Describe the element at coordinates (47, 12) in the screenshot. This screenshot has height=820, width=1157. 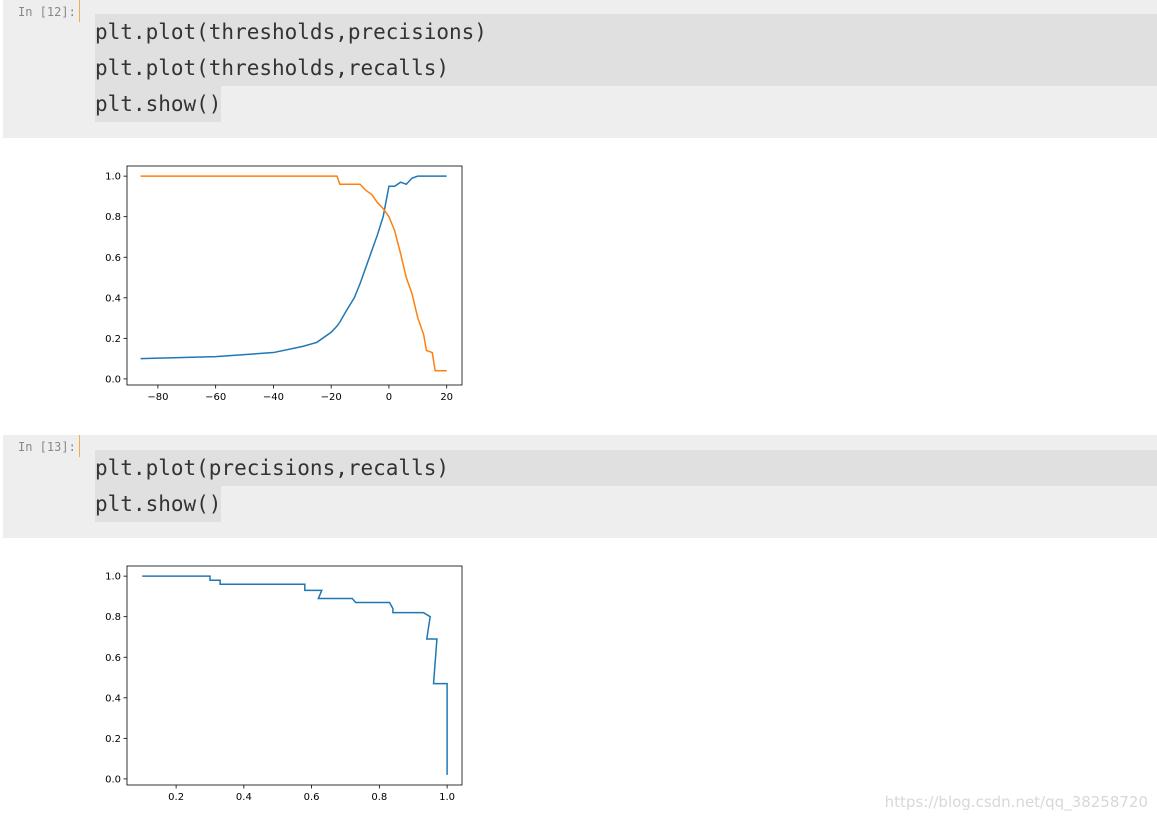
I see `prompt: In [12]:` at that location.